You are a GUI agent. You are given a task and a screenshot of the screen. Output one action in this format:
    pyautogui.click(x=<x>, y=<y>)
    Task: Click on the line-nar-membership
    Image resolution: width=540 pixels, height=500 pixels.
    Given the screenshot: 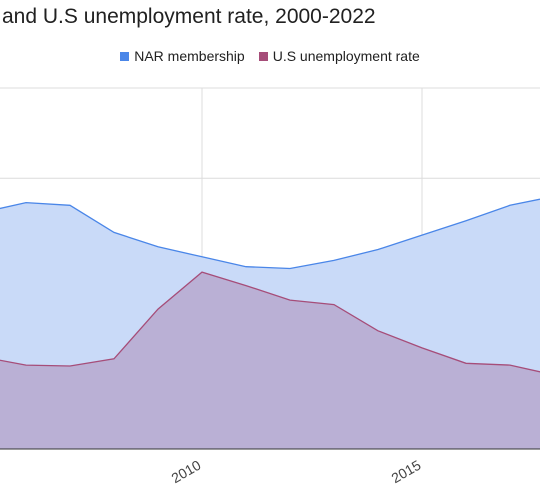 What is the action you would take?
    pyautogui.click(x=270, y=234)
    